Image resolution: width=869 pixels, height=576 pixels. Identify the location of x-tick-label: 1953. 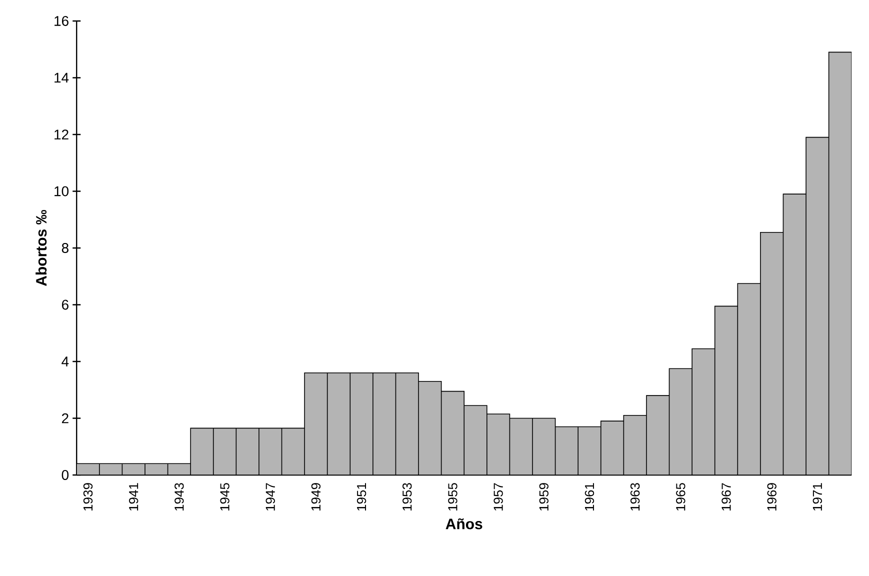
(407, 496).